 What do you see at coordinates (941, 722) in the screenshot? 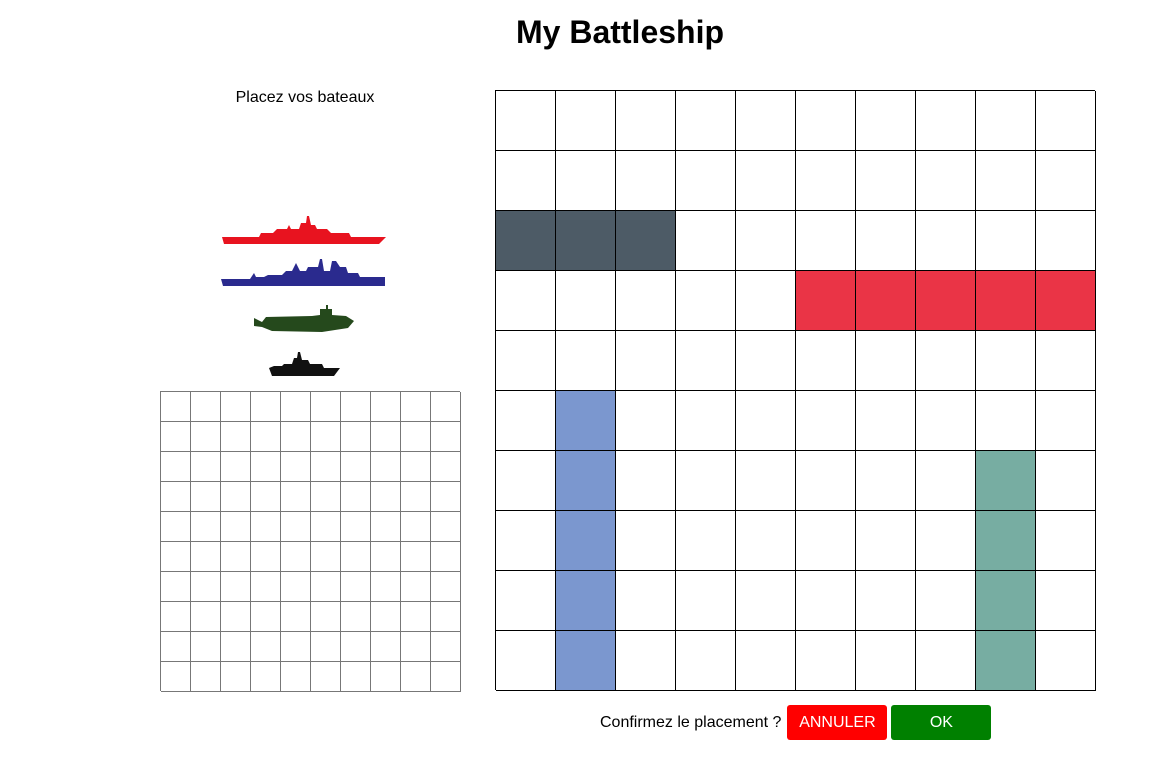
I see `ok-button: OK` at bounding box center [941, 722].